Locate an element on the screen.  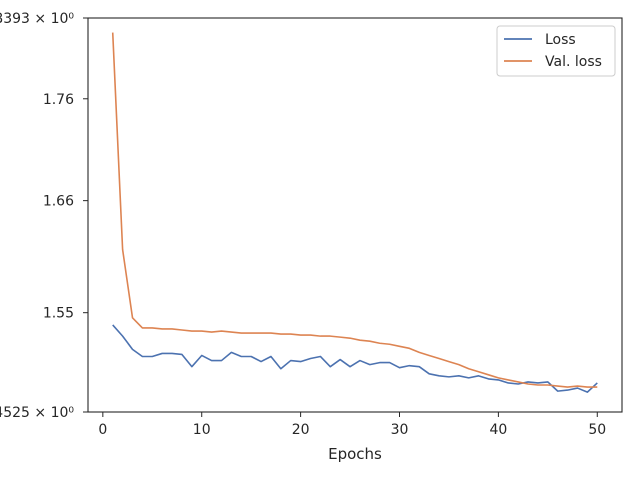
y-tick-label: 1.76 is located at coordinates (58, 100).